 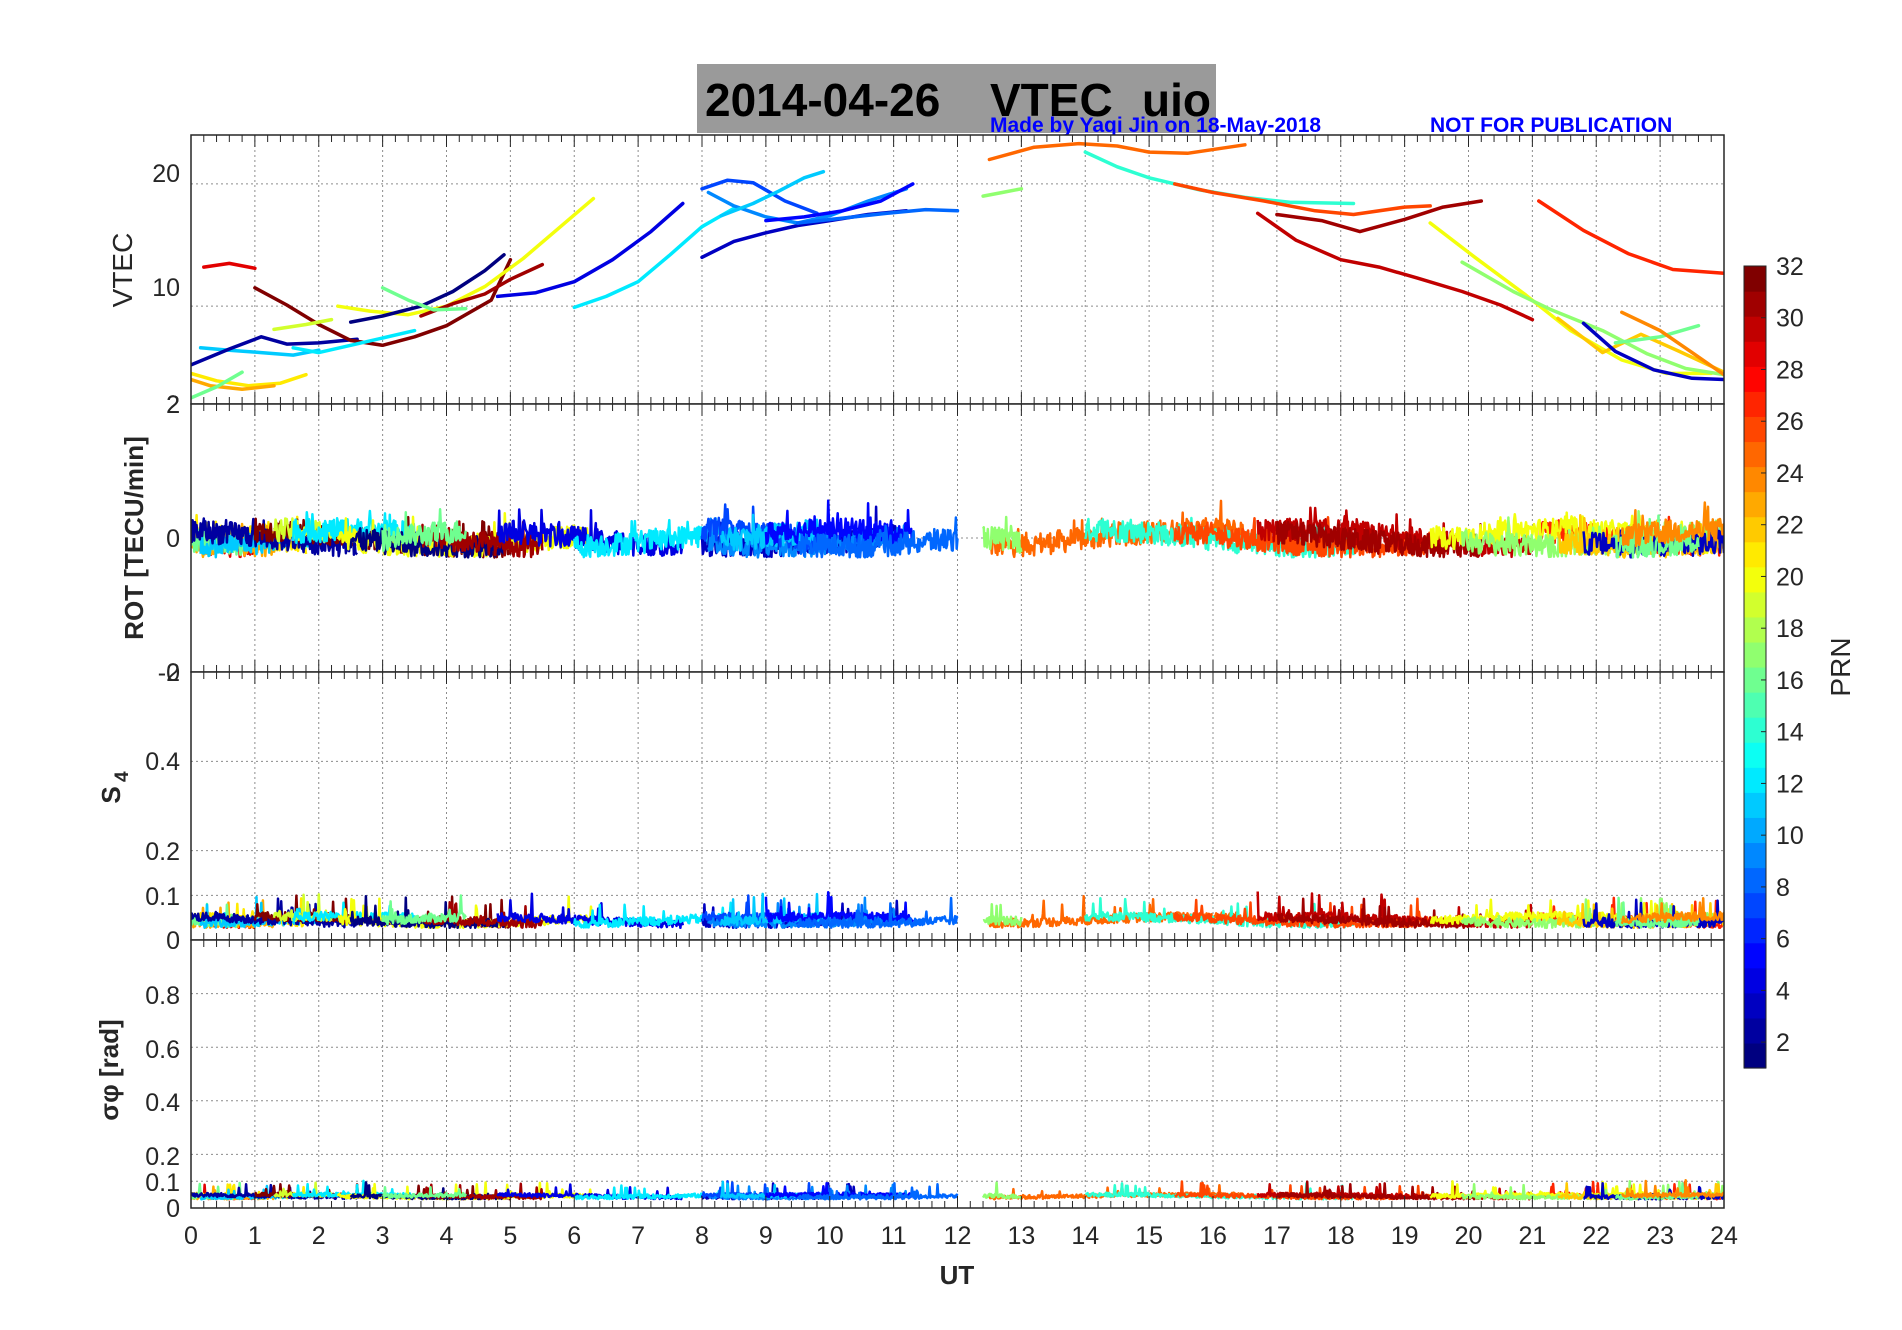 I want to click on x-tick-label: 6, so click(x=574, y=1236).